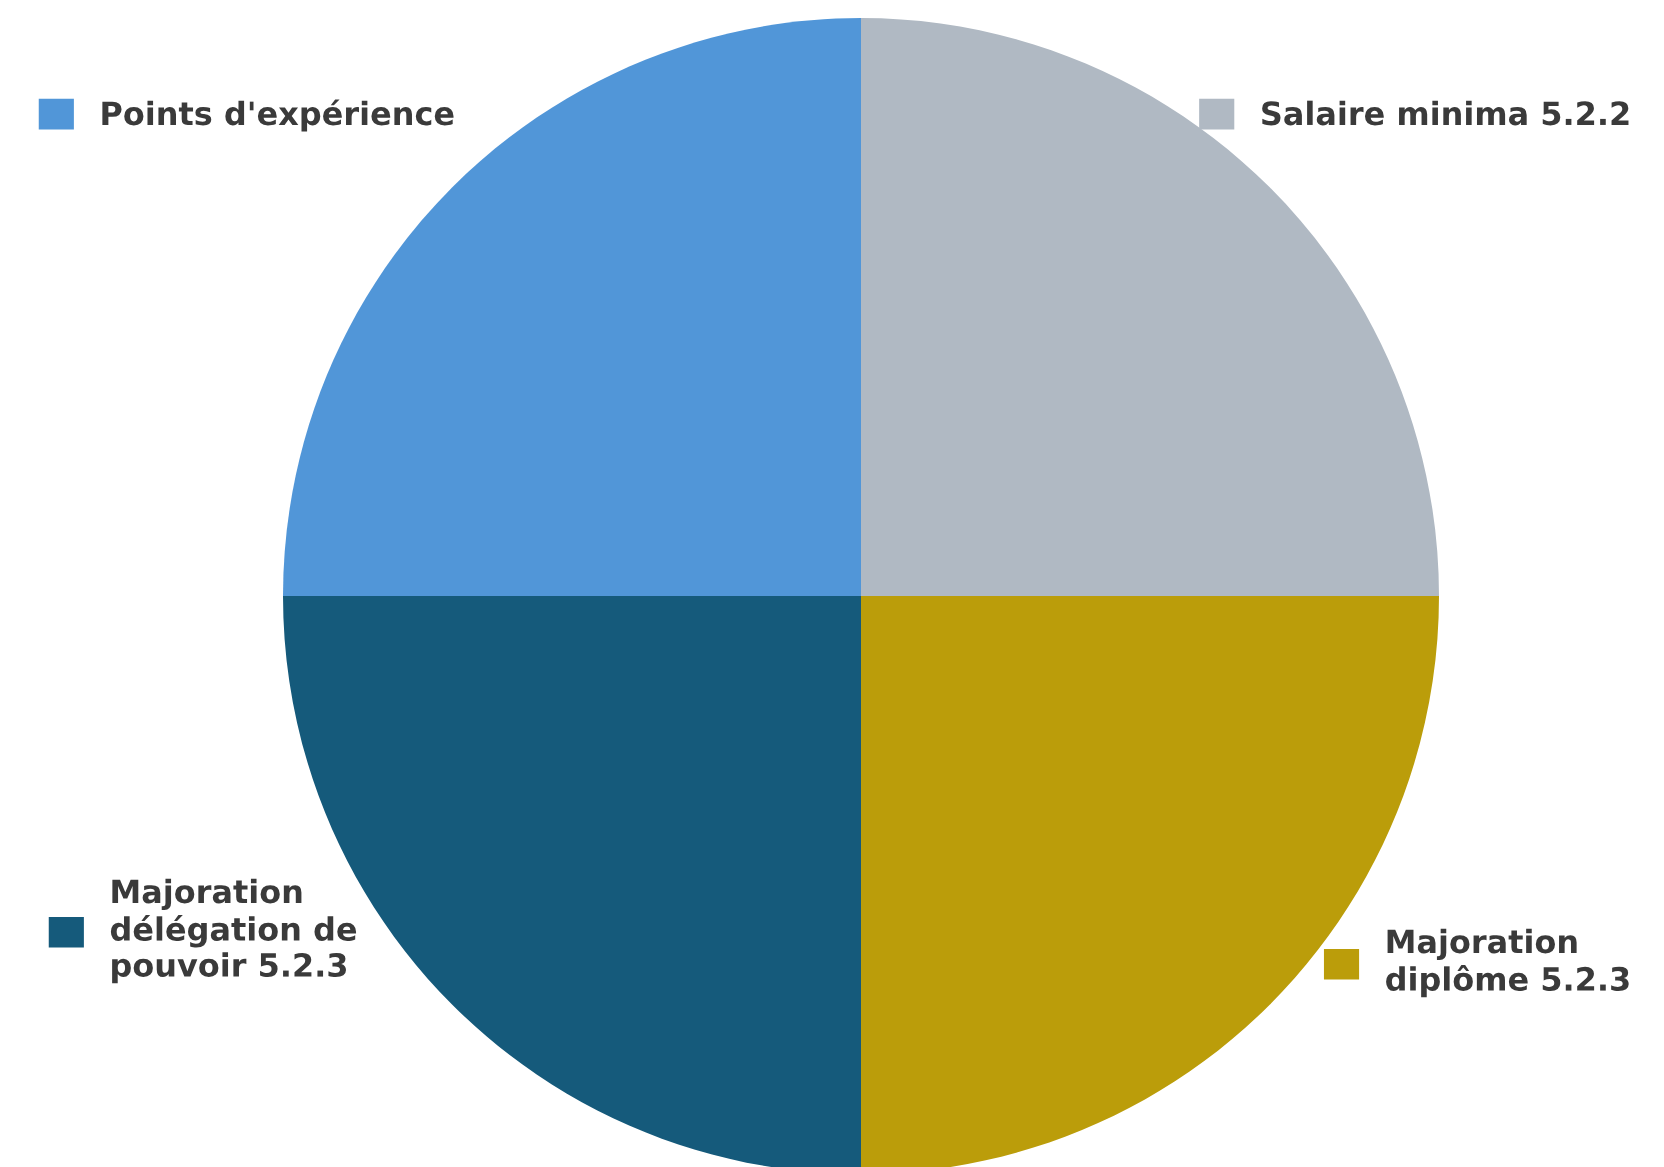 This screenshot has width=1664, height=1167. Describe the element at coordinates (1507, 963) in the screenshot. I see `legend-label: Majoration diplôme 5.2.3` at that location.